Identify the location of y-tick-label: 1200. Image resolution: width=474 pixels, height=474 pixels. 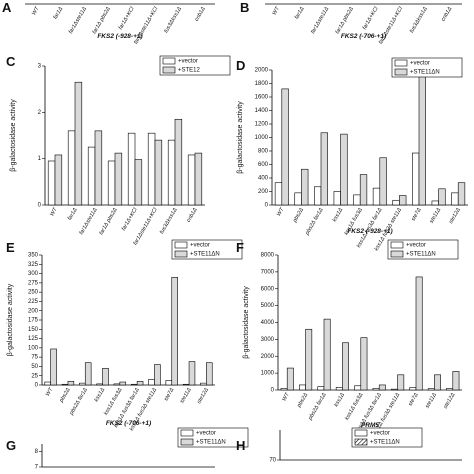
(262, 125).